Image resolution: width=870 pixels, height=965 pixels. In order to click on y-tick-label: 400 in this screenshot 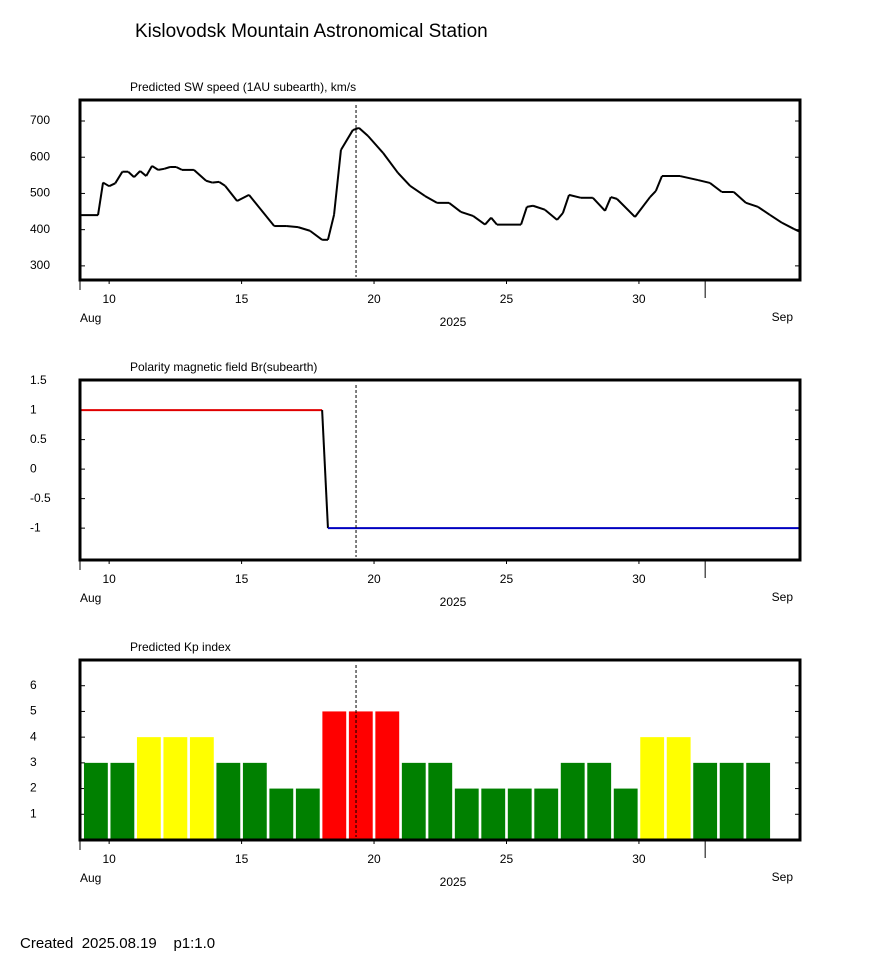, I will do `click(40, 229)`.